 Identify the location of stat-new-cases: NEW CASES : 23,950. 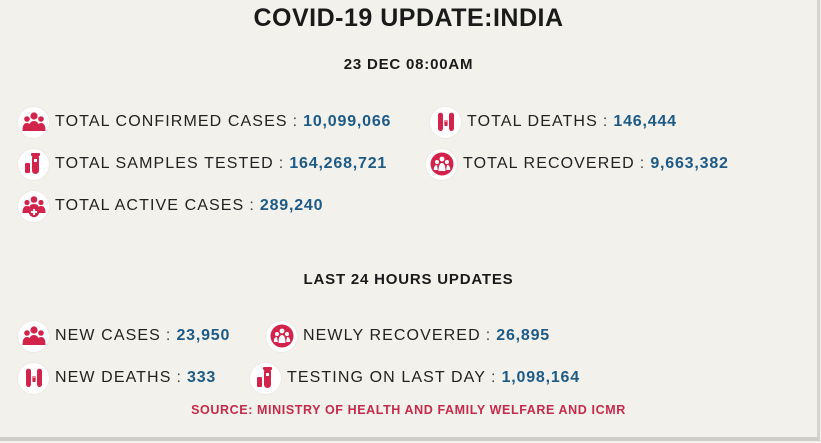
(124, 336).